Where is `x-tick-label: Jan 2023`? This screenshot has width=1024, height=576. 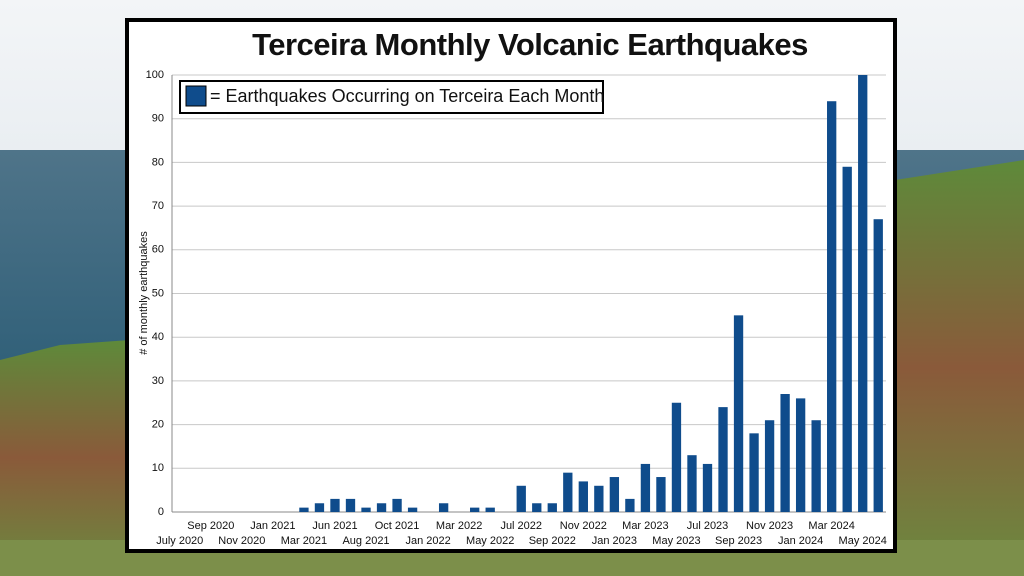
x-tick-label: Jan 2023 is located at coordinates (614, 541).